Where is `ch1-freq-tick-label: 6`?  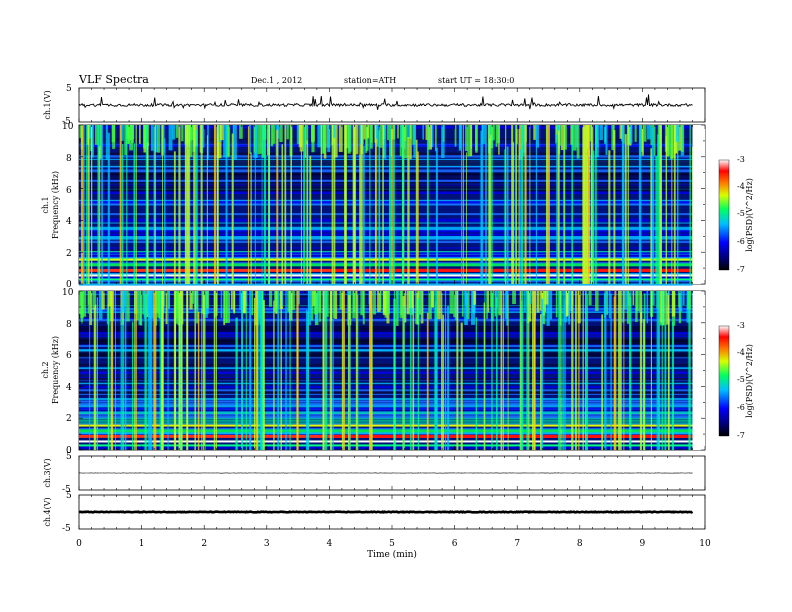
ch1-freq-tick-label: 6 is located at coordinates (69, 191).